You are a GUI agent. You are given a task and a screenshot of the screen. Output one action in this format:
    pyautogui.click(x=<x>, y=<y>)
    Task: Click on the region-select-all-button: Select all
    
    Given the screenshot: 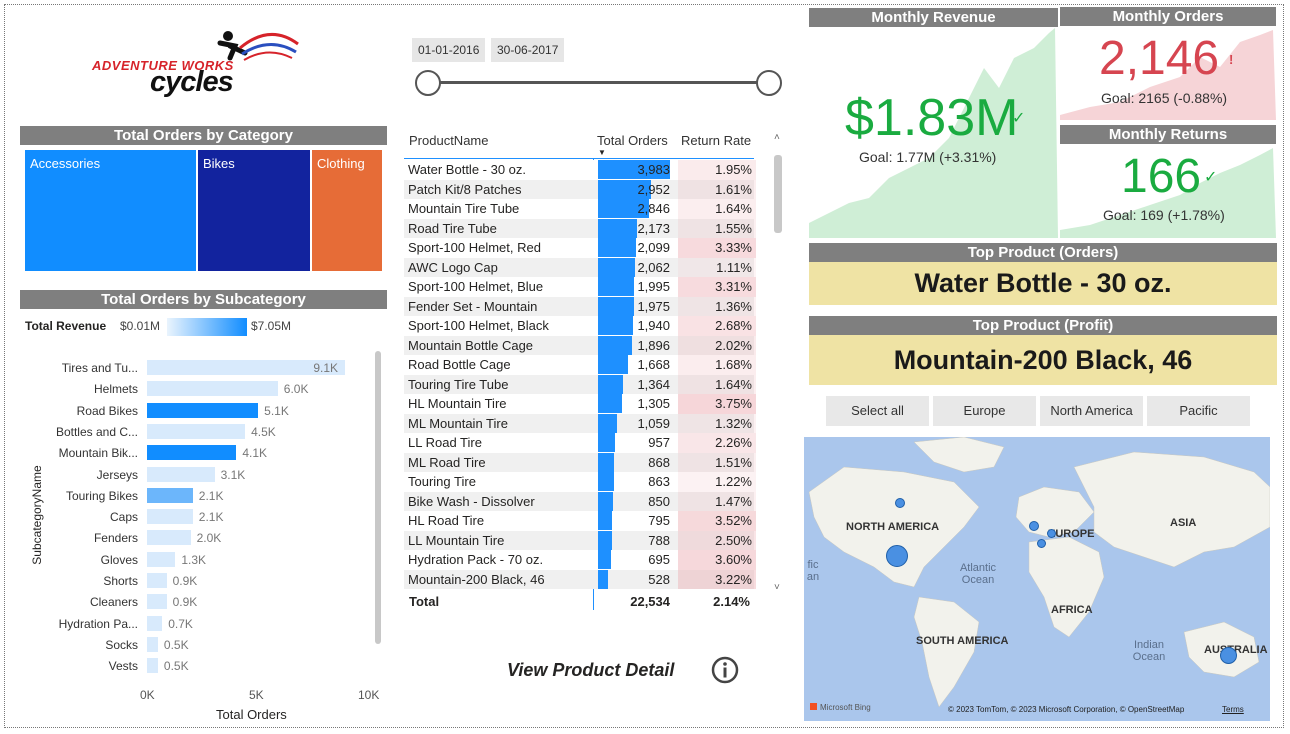 What is the action you would take?
    pyautogui.click(x=877, y=411)
    